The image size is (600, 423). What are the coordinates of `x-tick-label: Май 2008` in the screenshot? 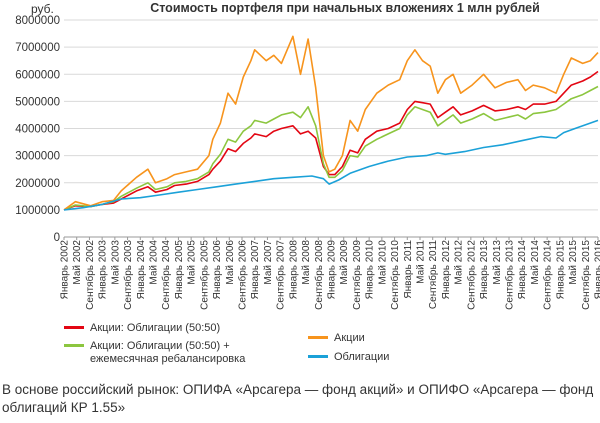 It's located at (306, 262).